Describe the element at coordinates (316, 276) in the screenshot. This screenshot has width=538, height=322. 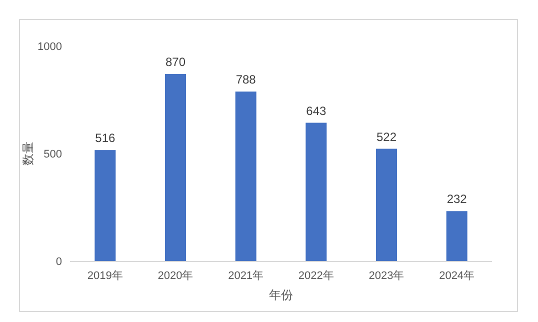
I see `x-tick-label: 2022年` at that location.